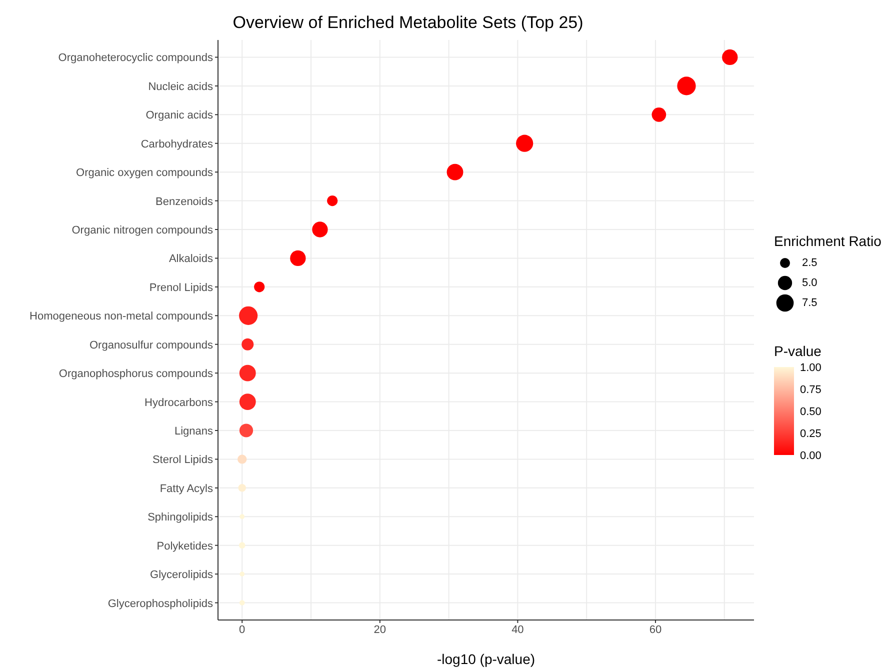  I want to click on x-tick-label: 20, so click(380, 630).